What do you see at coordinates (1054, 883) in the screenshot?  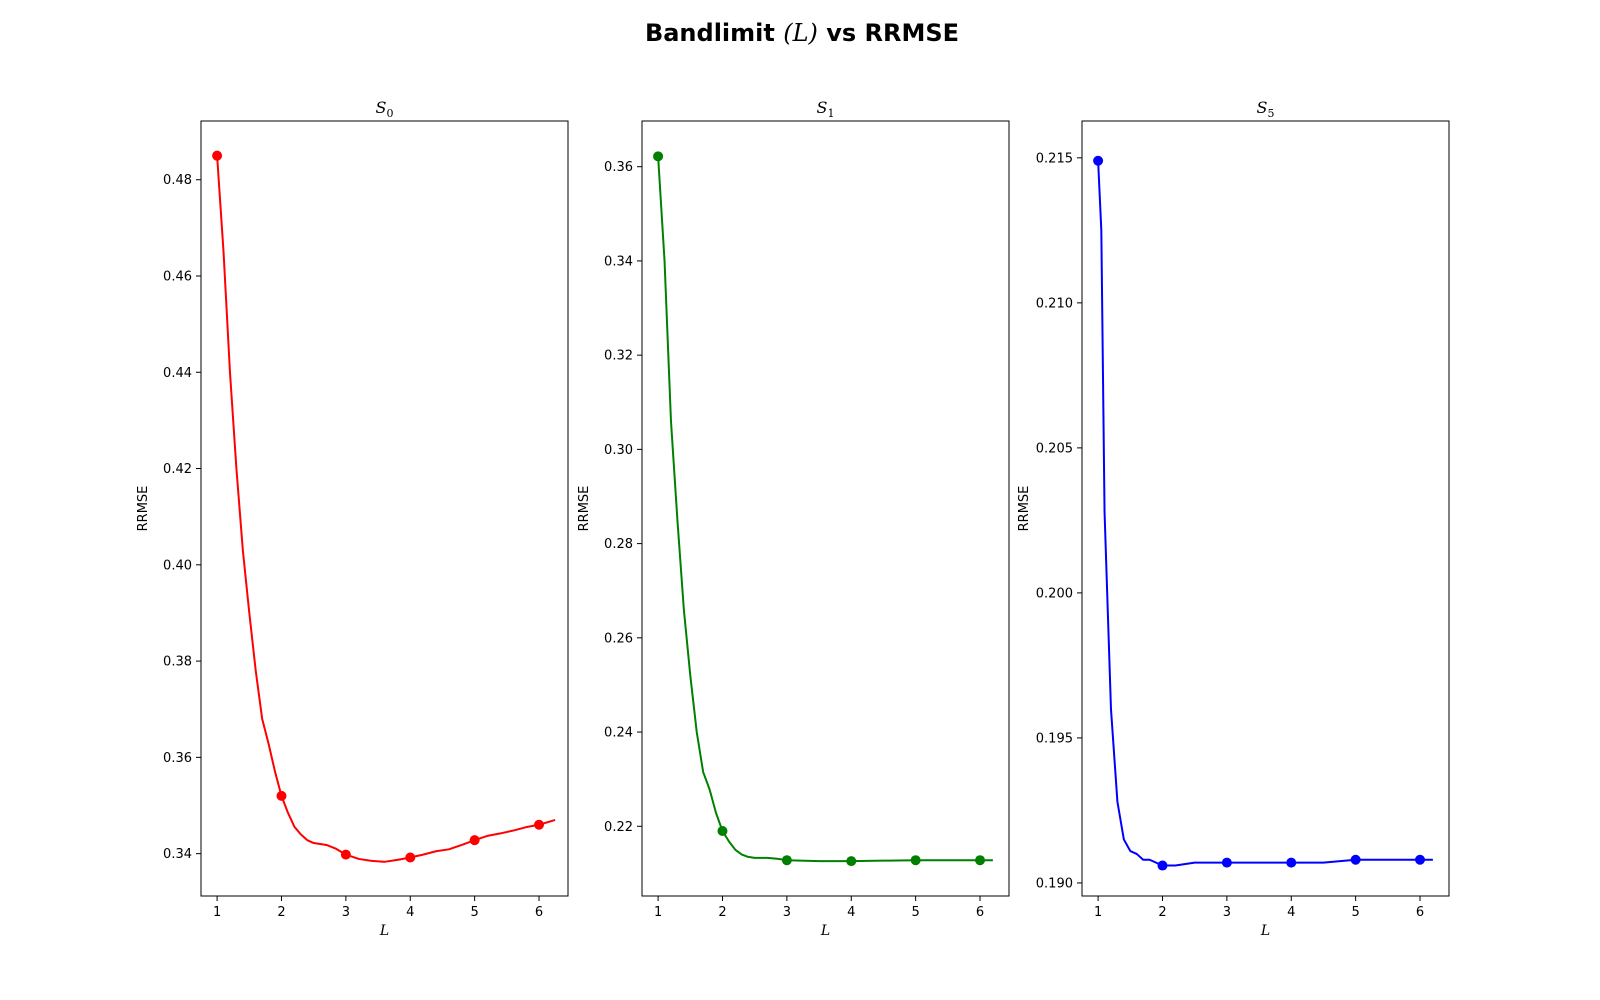 I see `y-tick-label: 0.190` at bounding box center [1054, 883].